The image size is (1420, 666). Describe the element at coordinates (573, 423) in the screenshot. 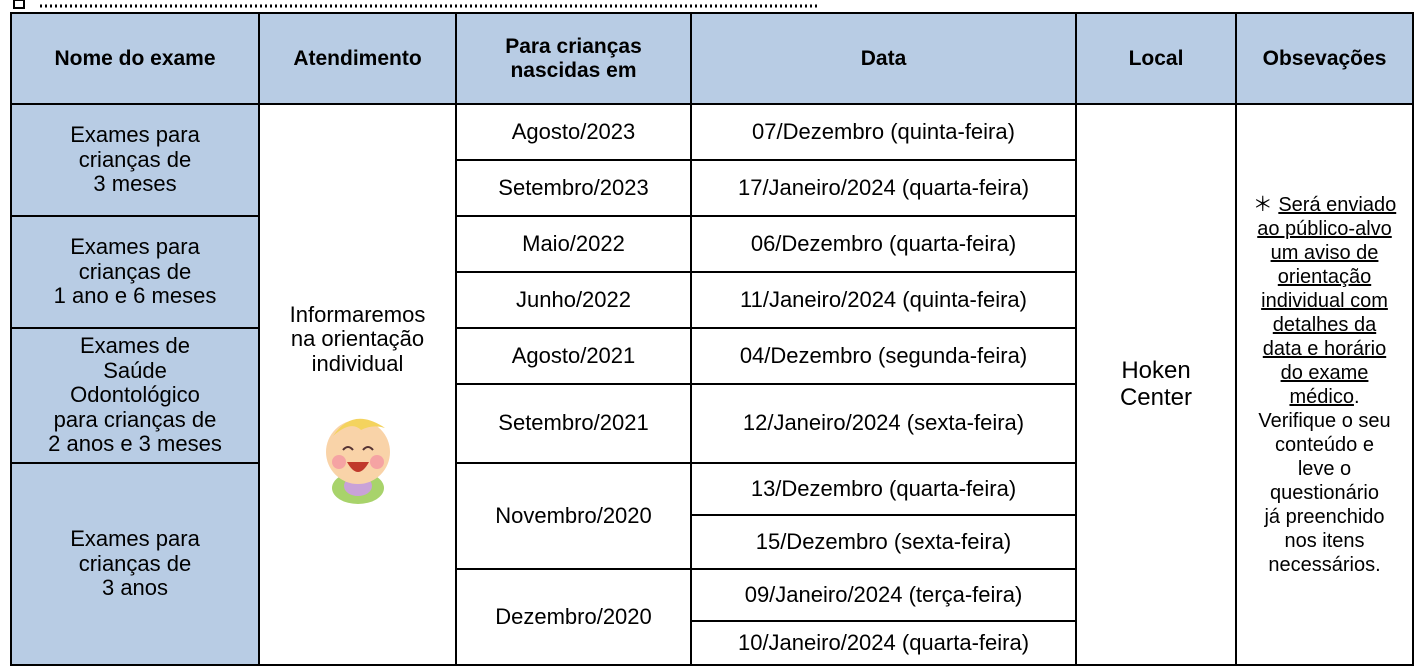

I see `birth-month: Setembro/2021` at that location.